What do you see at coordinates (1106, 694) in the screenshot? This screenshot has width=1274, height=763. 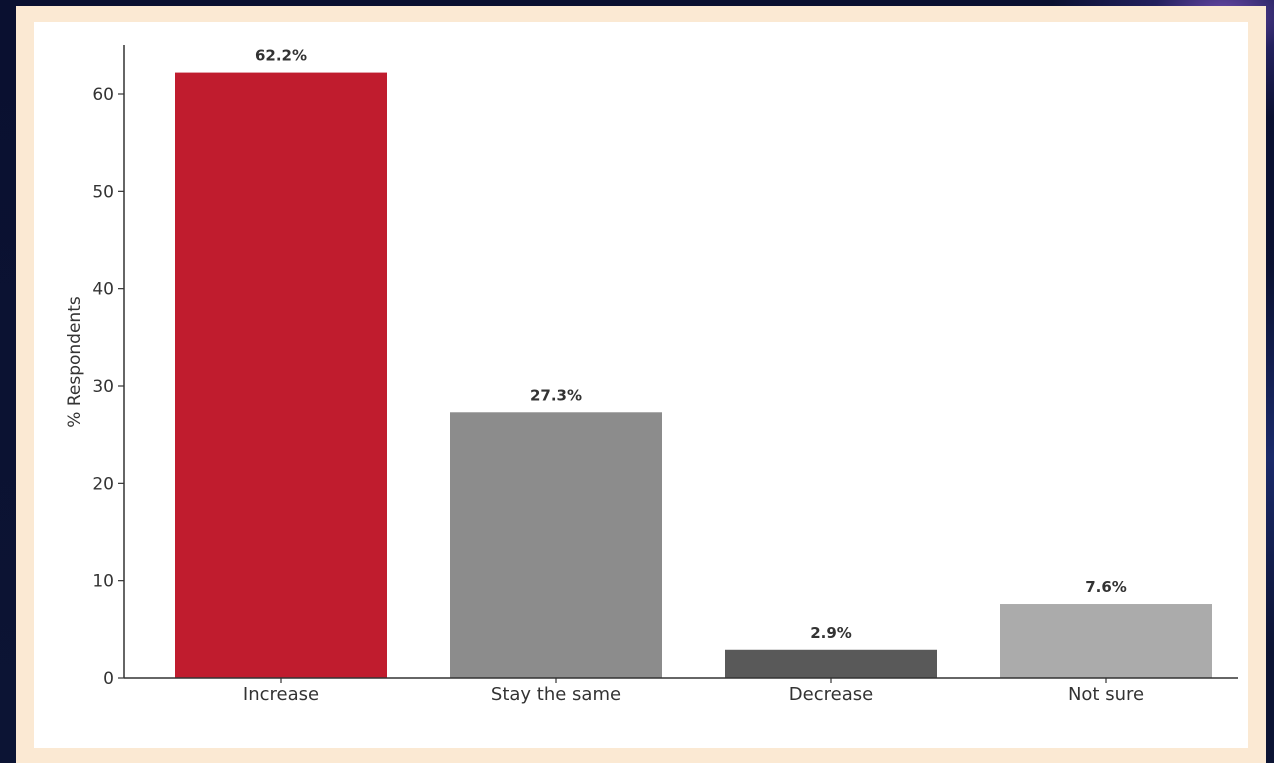 I see `x-tick-label: Not sure` at bounding box center [1106, 694].